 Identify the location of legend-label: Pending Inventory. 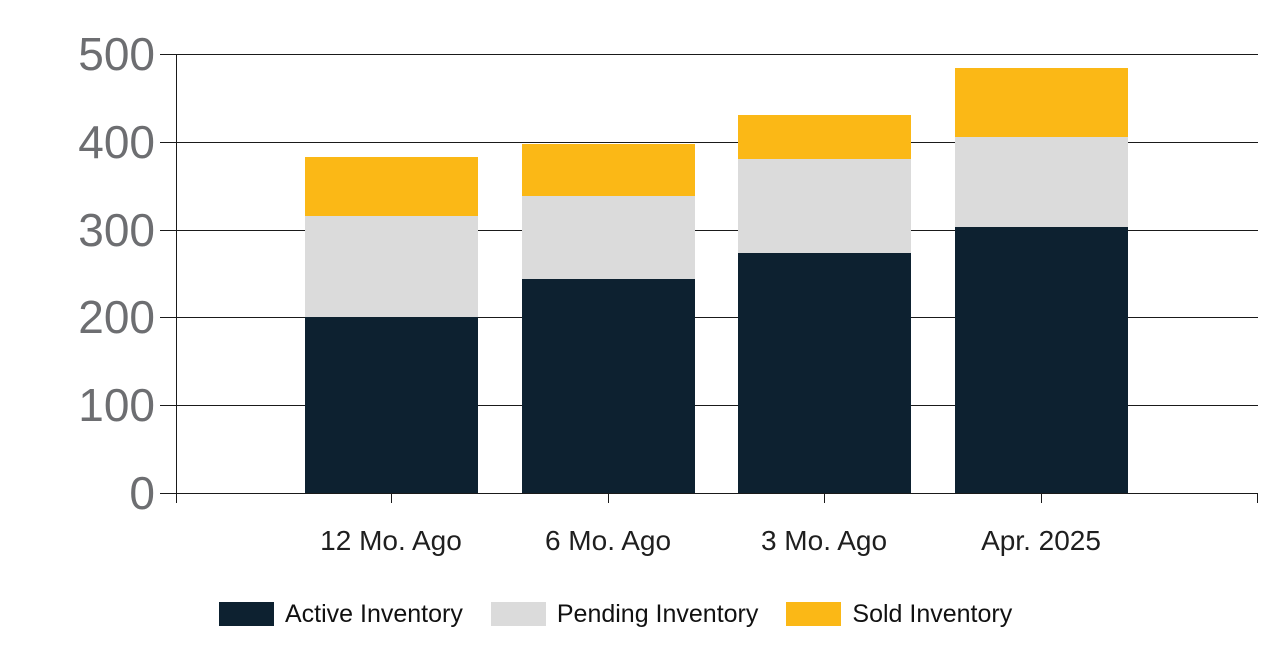
(657, 614).